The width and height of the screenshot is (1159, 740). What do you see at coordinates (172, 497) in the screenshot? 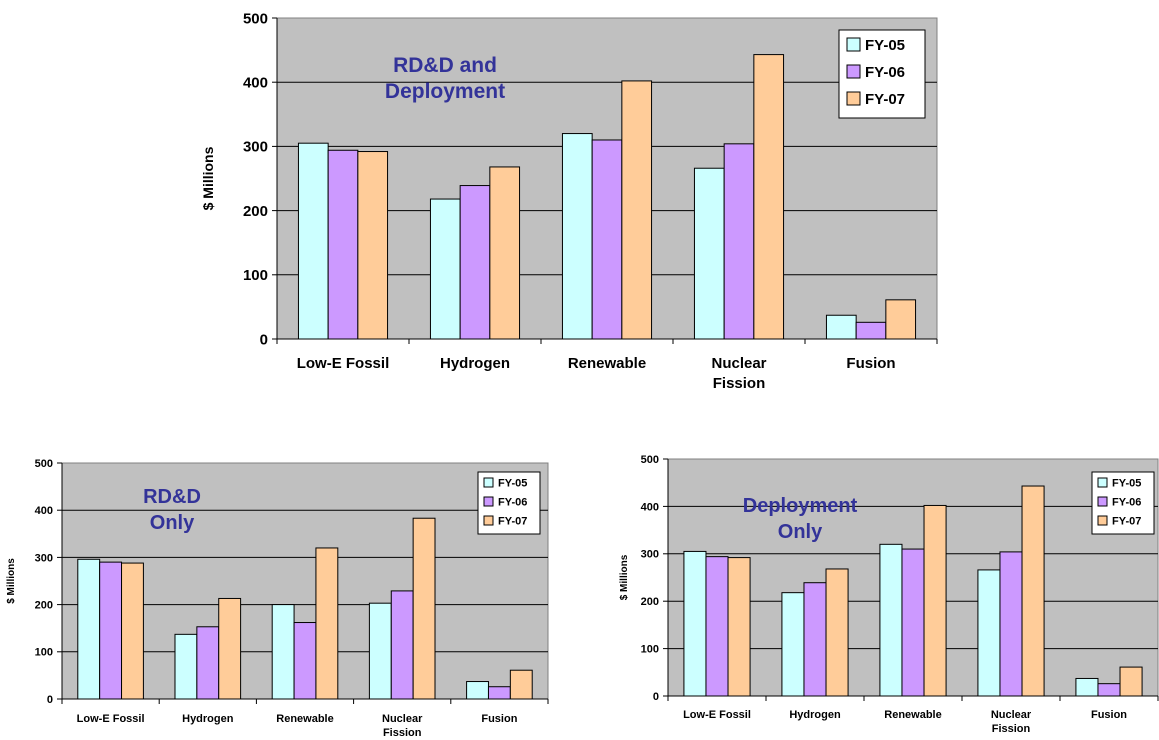
I see `chart-title-line: RD&D` at bounding box center [172, 497].